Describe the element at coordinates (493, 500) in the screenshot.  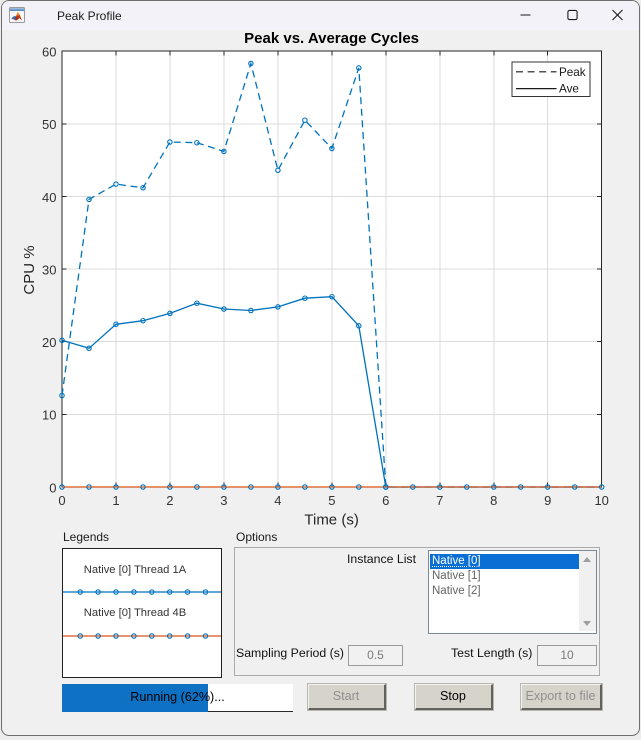
I see `svg-text: 8` at that location.